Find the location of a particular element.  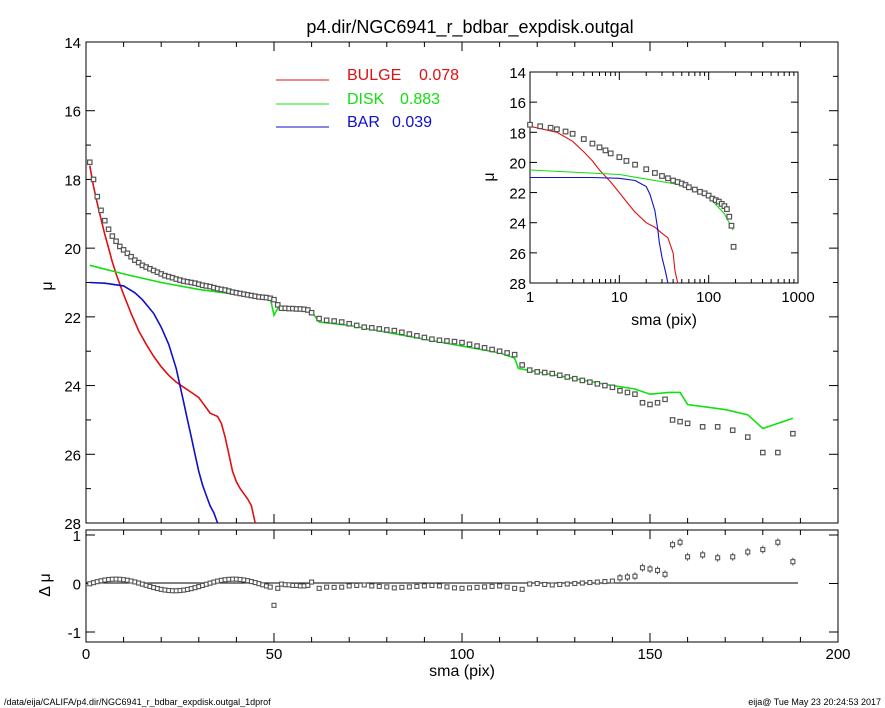

chart-title: p4.dir/NGC6941_r_bdbar_expdisk.outgal is located at coordinates (469, 27).